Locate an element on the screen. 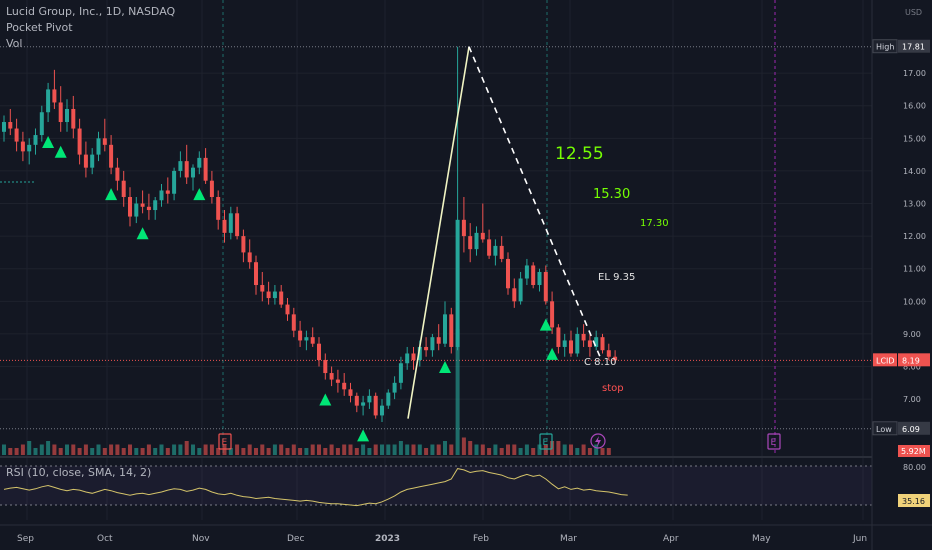  ticker-badge-value-bg is located at coordinates (914, 360).